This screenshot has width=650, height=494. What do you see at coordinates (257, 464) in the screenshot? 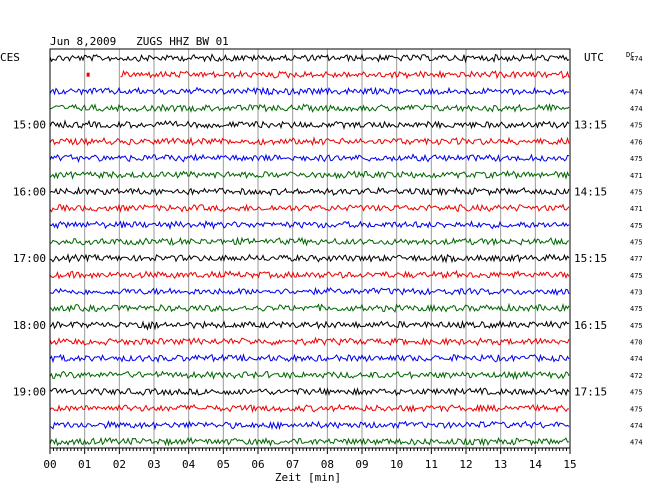
I see `x-tick-label: 06` at bounding box center [257, 464].